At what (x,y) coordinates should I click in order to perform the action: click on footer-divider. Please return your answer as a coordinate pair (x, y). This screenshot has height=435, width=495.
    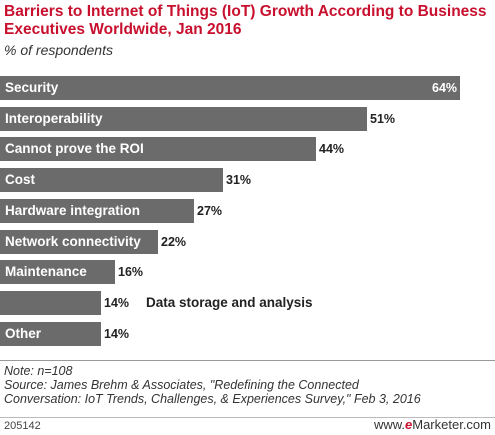
    Looking at the image, I should click on (247, 360).